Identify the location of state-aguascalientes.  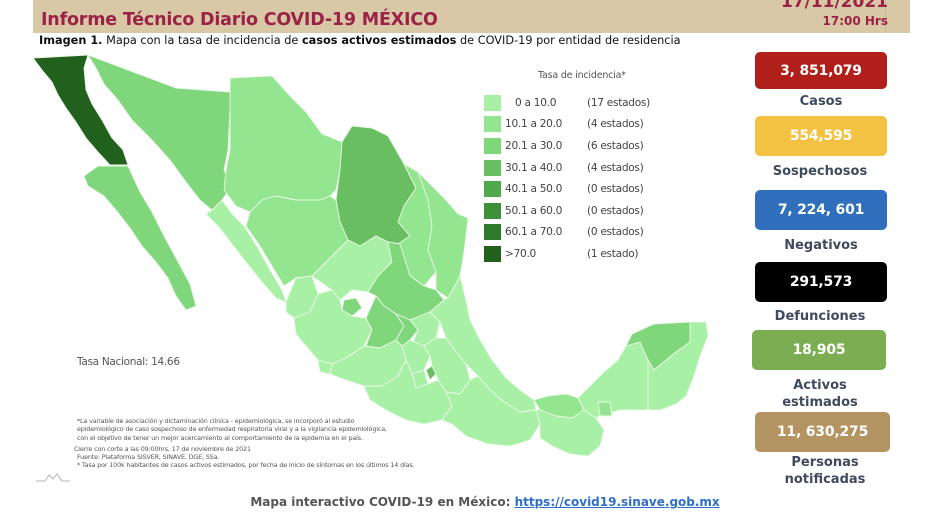
(352, 307).